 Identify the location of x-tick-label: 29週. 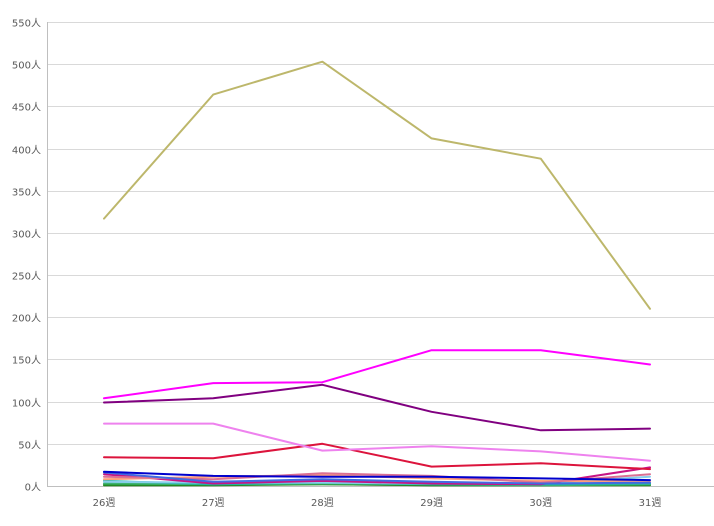
(431, 503).